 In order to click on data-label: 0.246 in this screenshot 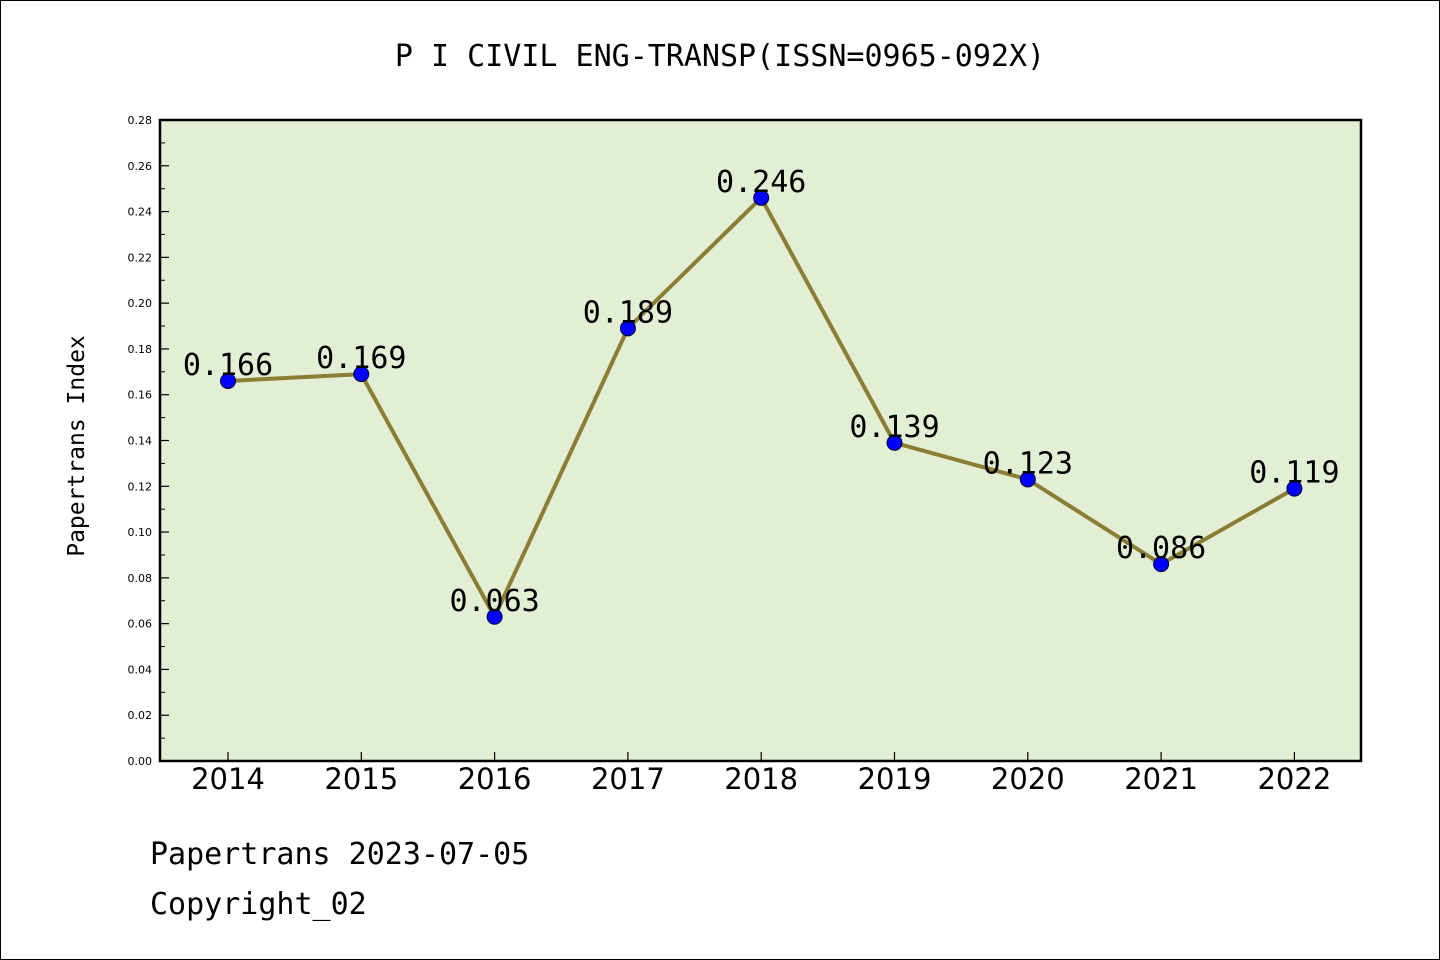, I will do `click(761, 182)`.